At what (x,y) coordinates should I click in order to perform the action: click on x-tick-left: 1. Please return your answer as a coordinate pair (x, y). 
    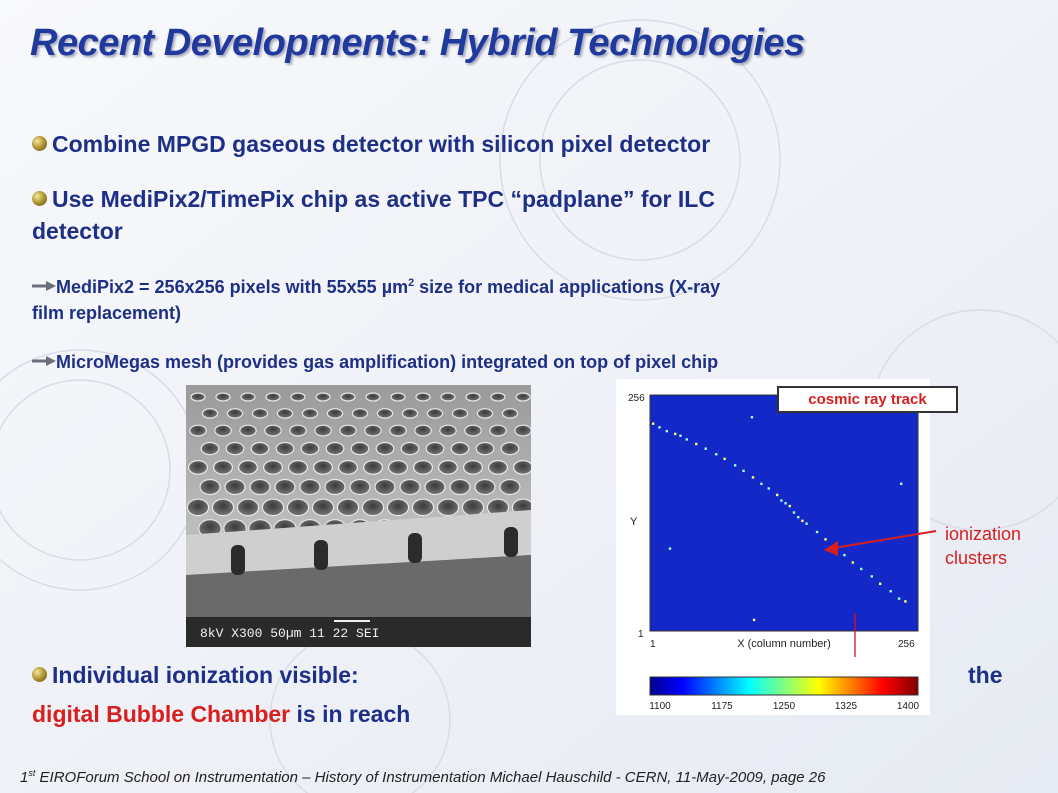
    Looking at the image, I should click on (653, 644).